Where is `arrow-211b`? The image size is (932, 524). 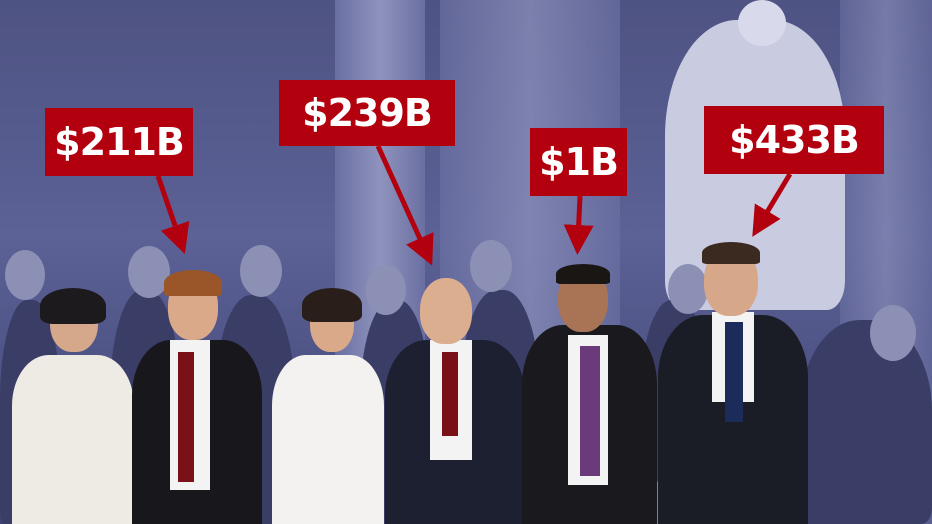
arrow-211b is located at coordinates (172, 215).